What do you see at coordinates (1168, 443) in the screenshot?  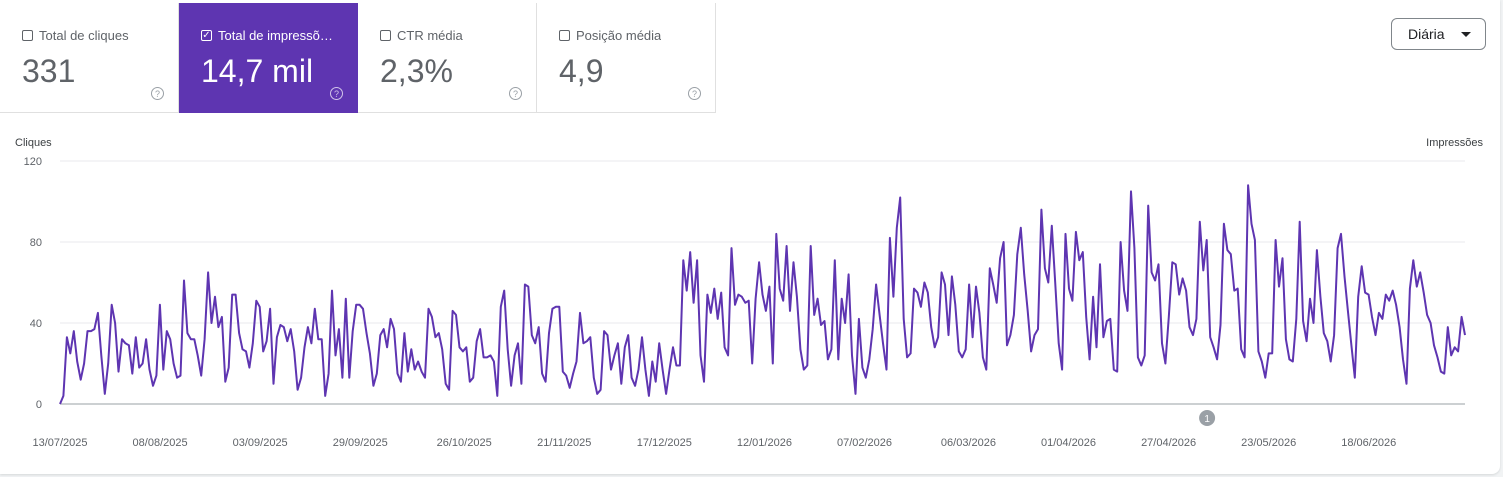 I see `x-tick-label: 27/04/2026` at bounding box center [1168, 443].